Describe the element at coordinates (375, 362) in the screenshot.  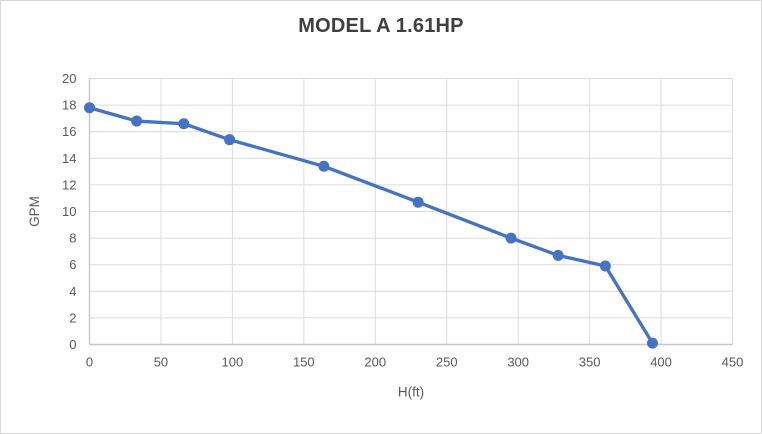
I see `x-tick-label: 200` at that location.